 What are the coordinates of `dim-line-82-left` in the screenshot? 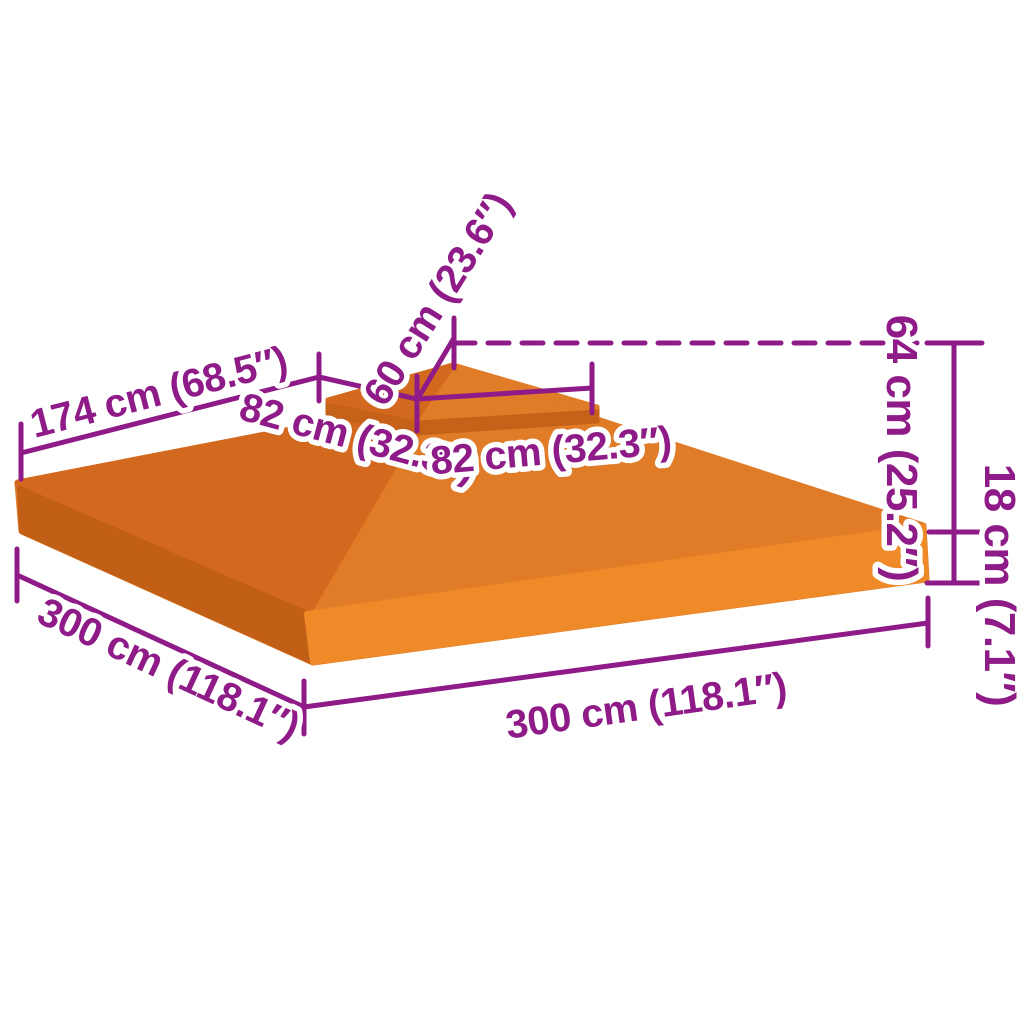 It's located at (368, 388).